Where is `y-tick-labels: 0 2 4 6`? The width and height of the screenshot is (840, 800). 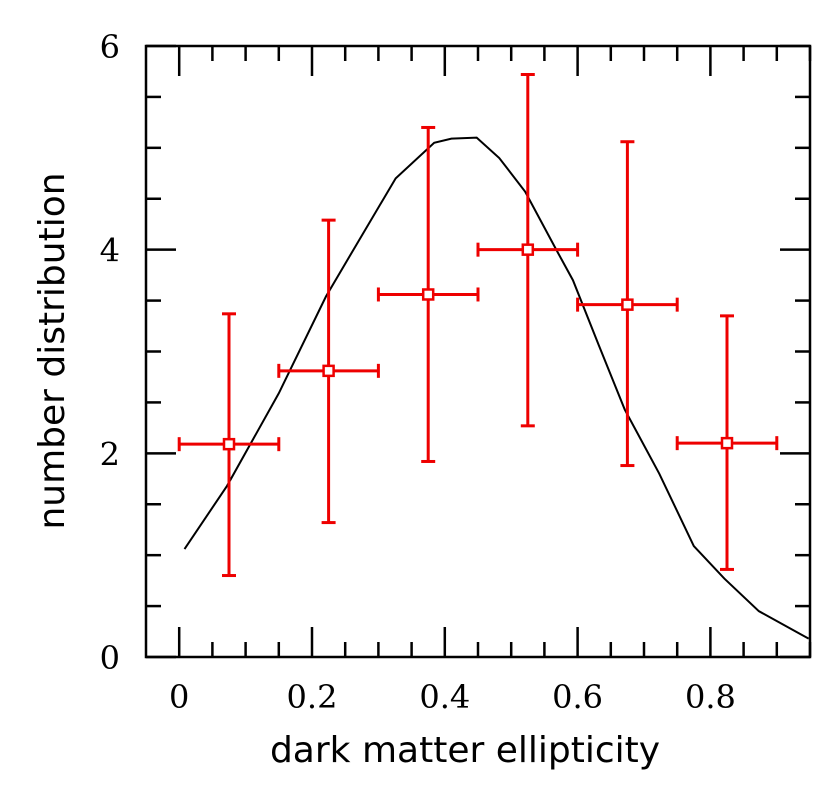 y-tick-labels: 0 2 4 6 is located at coordinates (110, 352).